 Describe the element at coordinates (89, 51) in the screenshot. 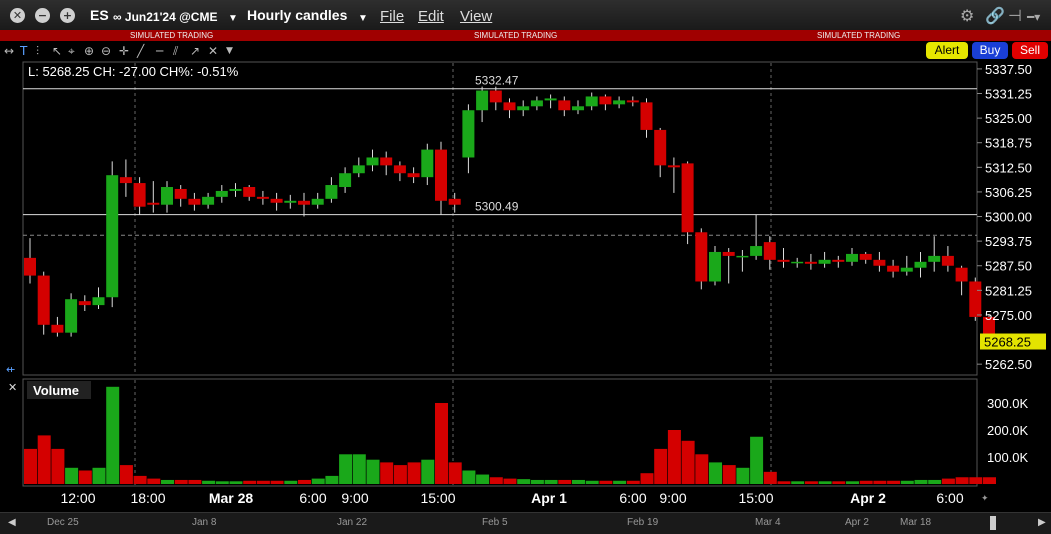

I see `zoom-in-icon: ⊕` at that location.